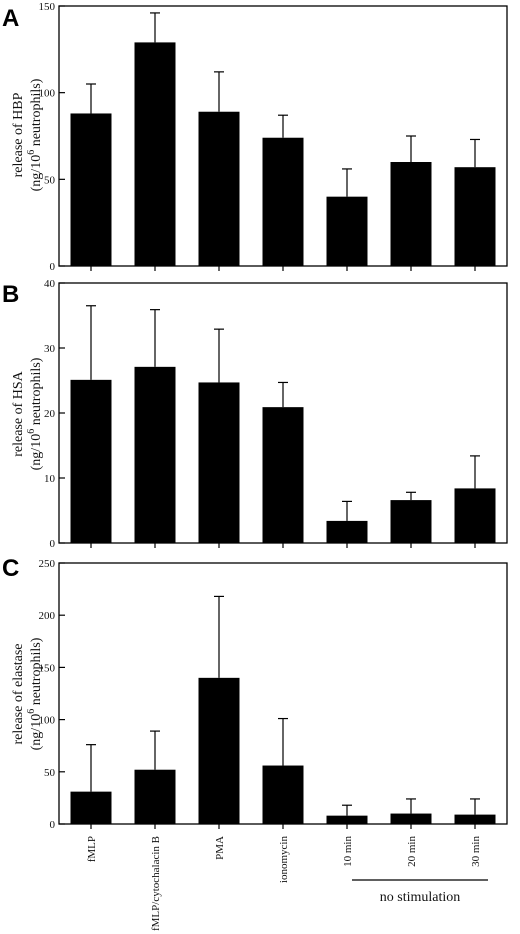 This screenshot has height=934, width=520. What do you see at coordinates (31, 711) in the screenshot?
I see `y-axis-units-c-sup: 6` at bounding box center [31, 711].